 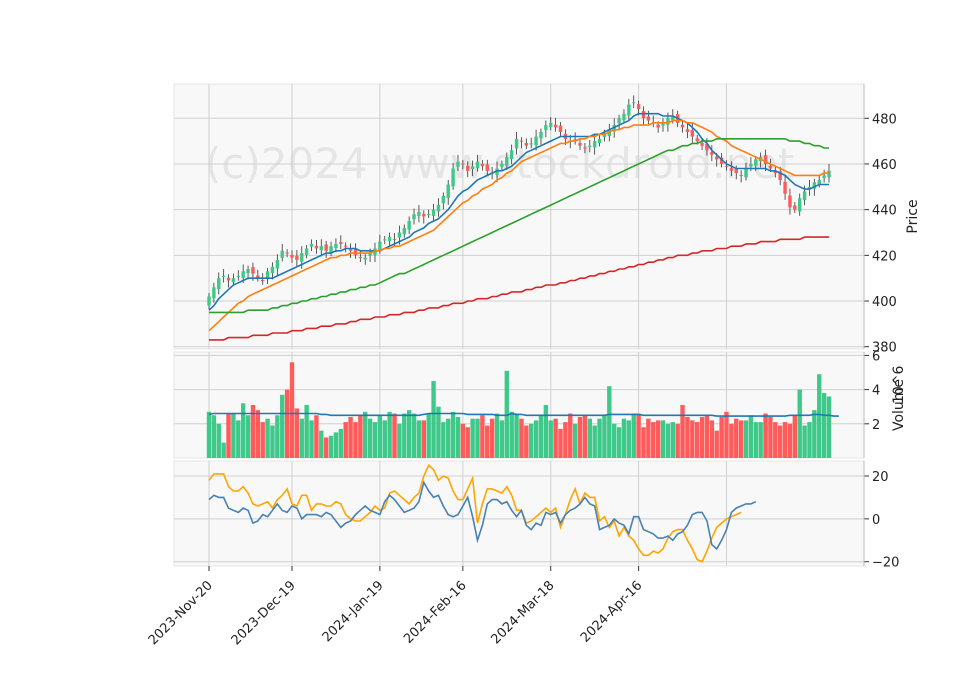 What do you see at coordinates (523, 414) in the screenshot?
I see `volume-ma-line` at bounding box center [523, 414].